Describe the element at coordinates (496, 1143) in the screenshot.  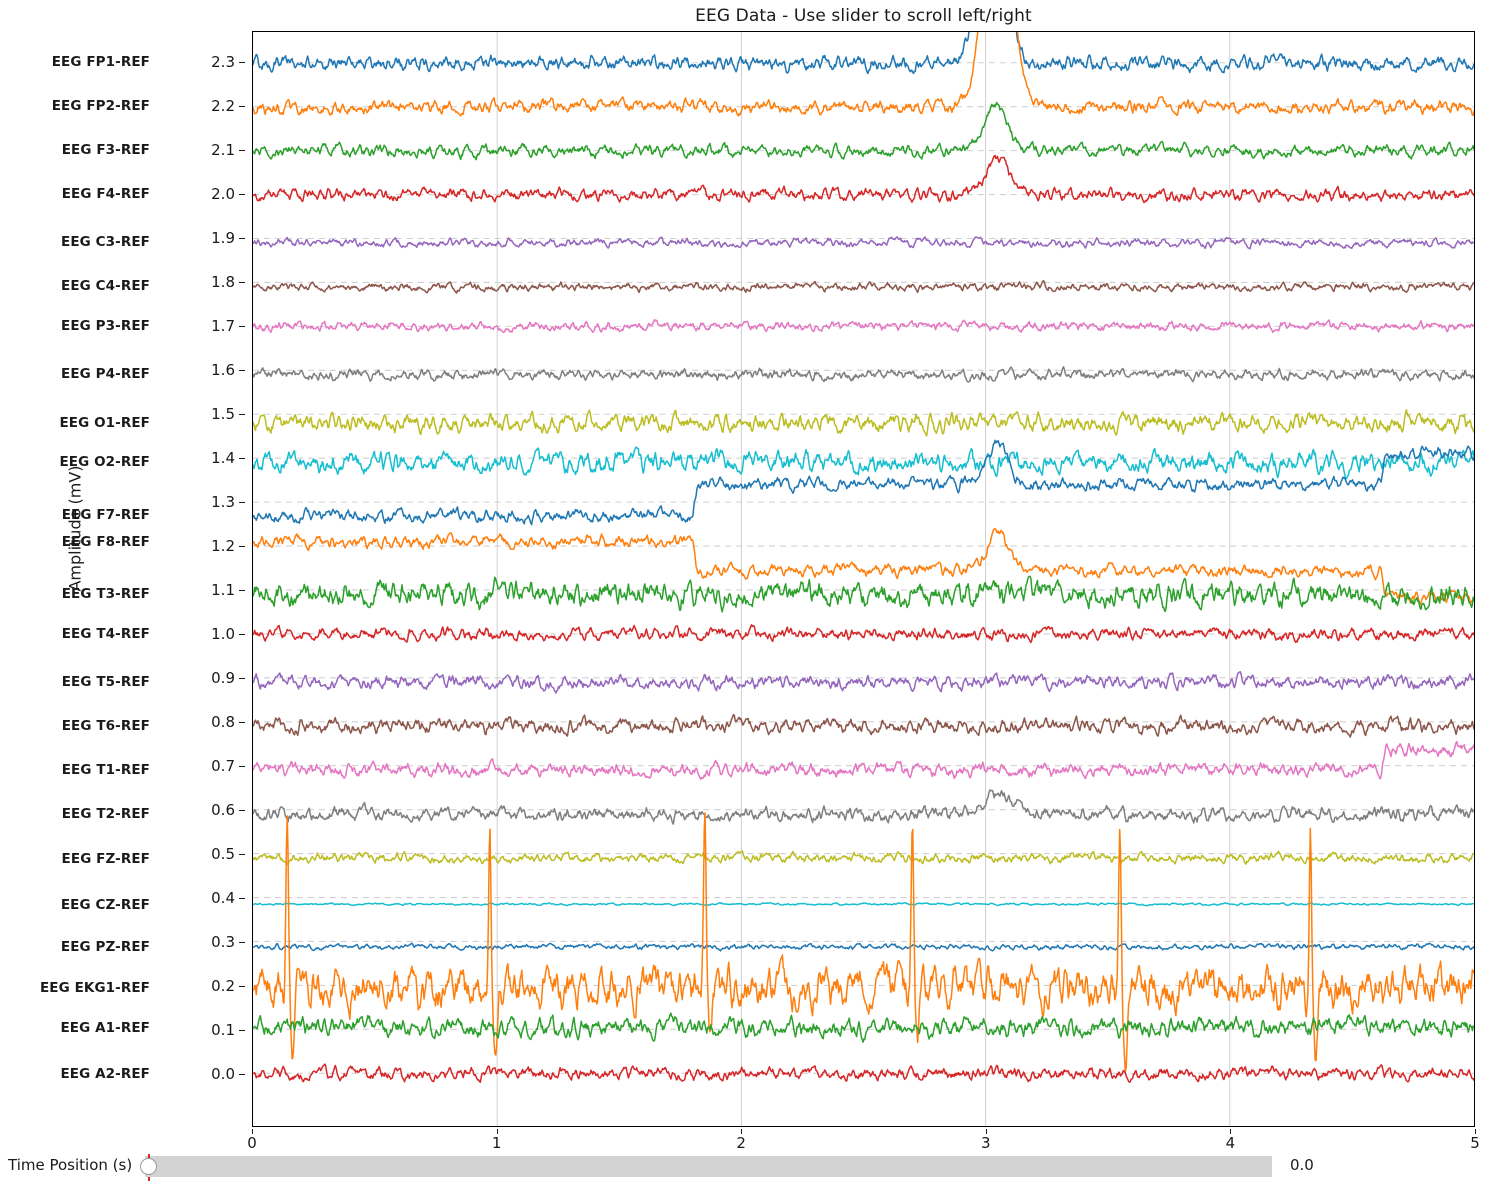
I see `x-tick-label: 1` at that location.